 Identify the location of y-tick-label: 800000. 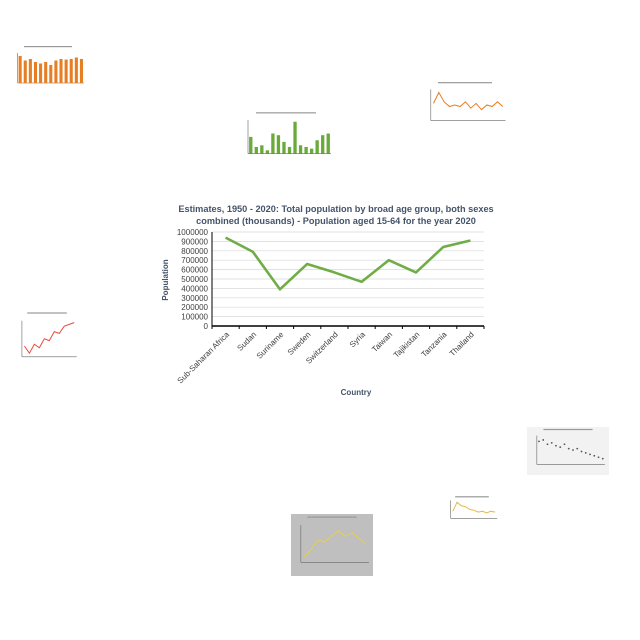
(194, 251).